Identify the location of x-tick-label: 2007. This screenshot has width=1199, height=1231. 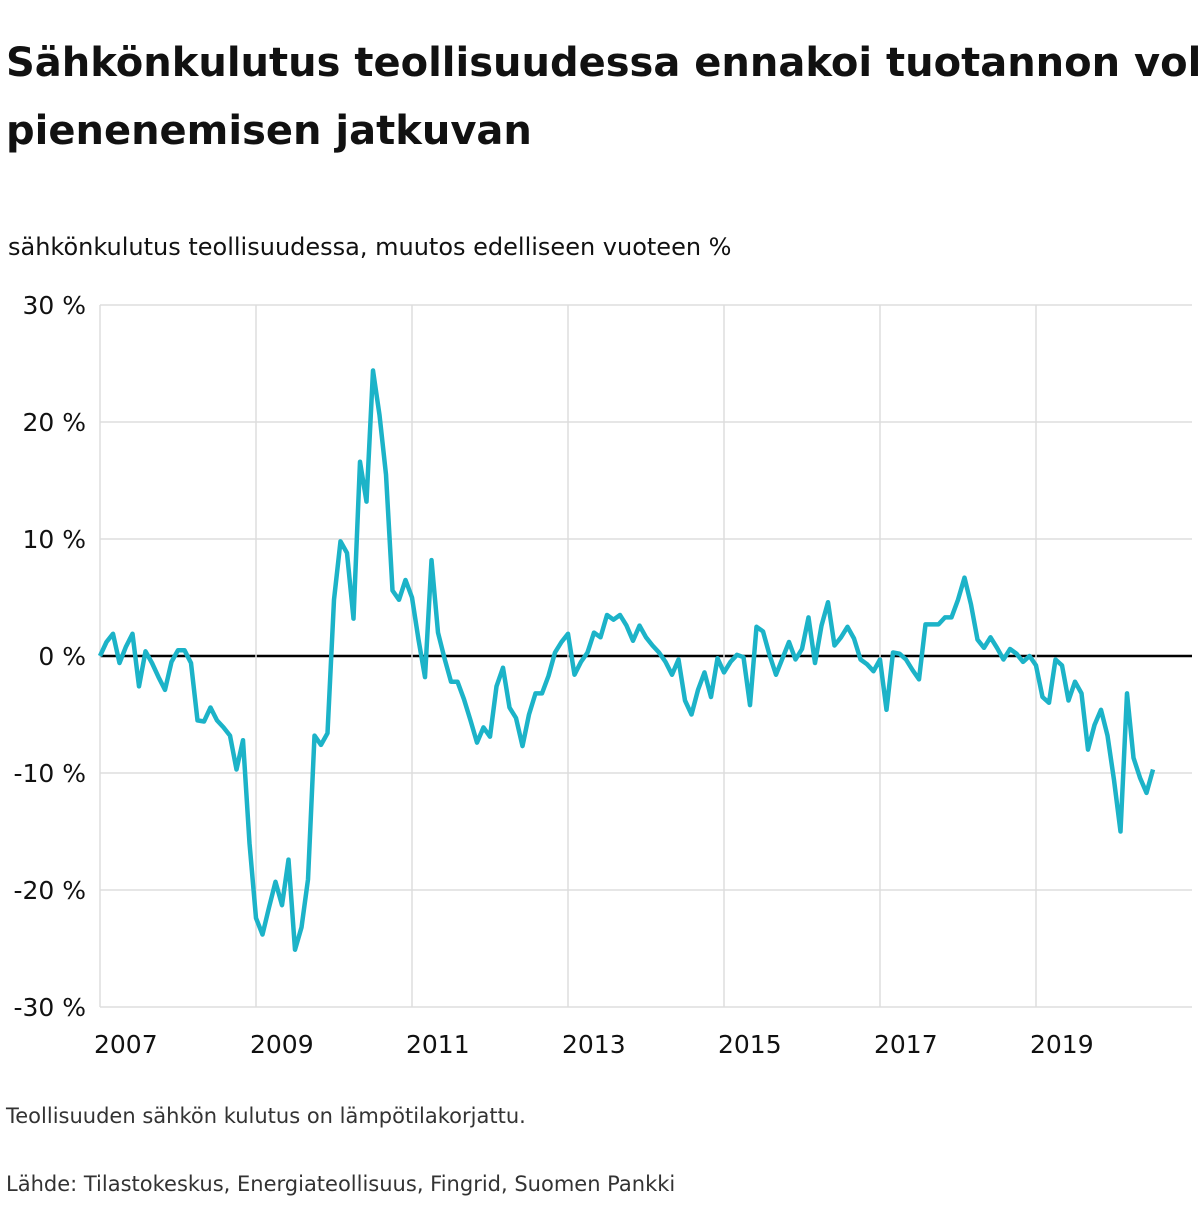
(126, 1044).